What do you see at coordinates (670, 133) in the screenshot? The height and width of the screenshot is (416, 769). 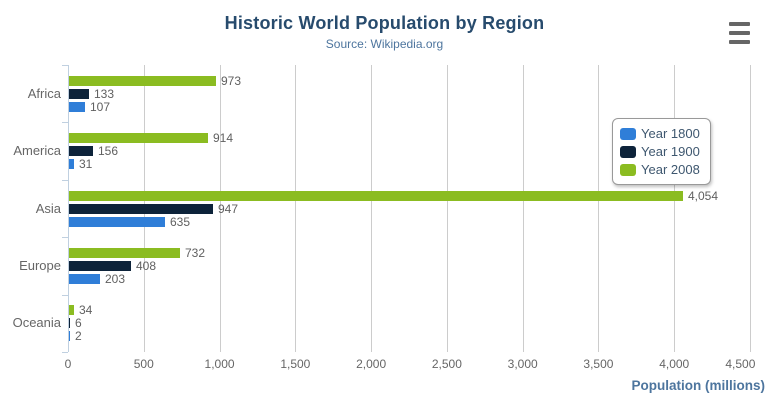 I see `legend-item-label: Year 1800` at bounding box center [670, 133].